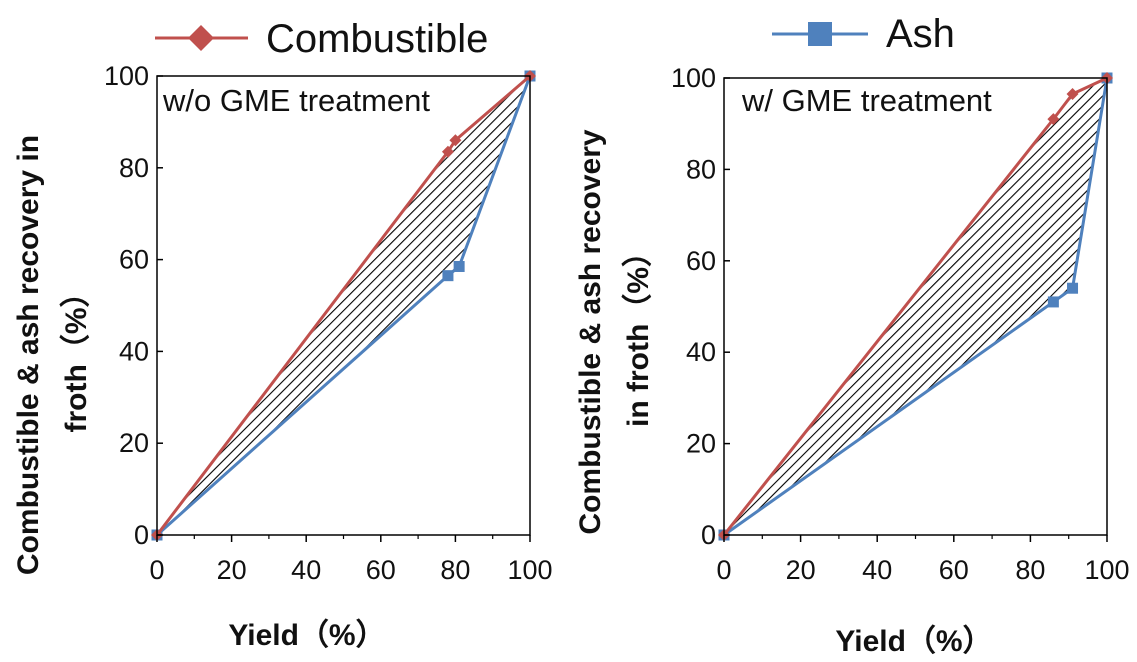 This screenshot has height=662, width=1137. What do you see at coordinates (590, 331) in the screenshot?
I see `y-axis-title-line-1: Combustible & ash recovery` at bounding box center [590, 331].